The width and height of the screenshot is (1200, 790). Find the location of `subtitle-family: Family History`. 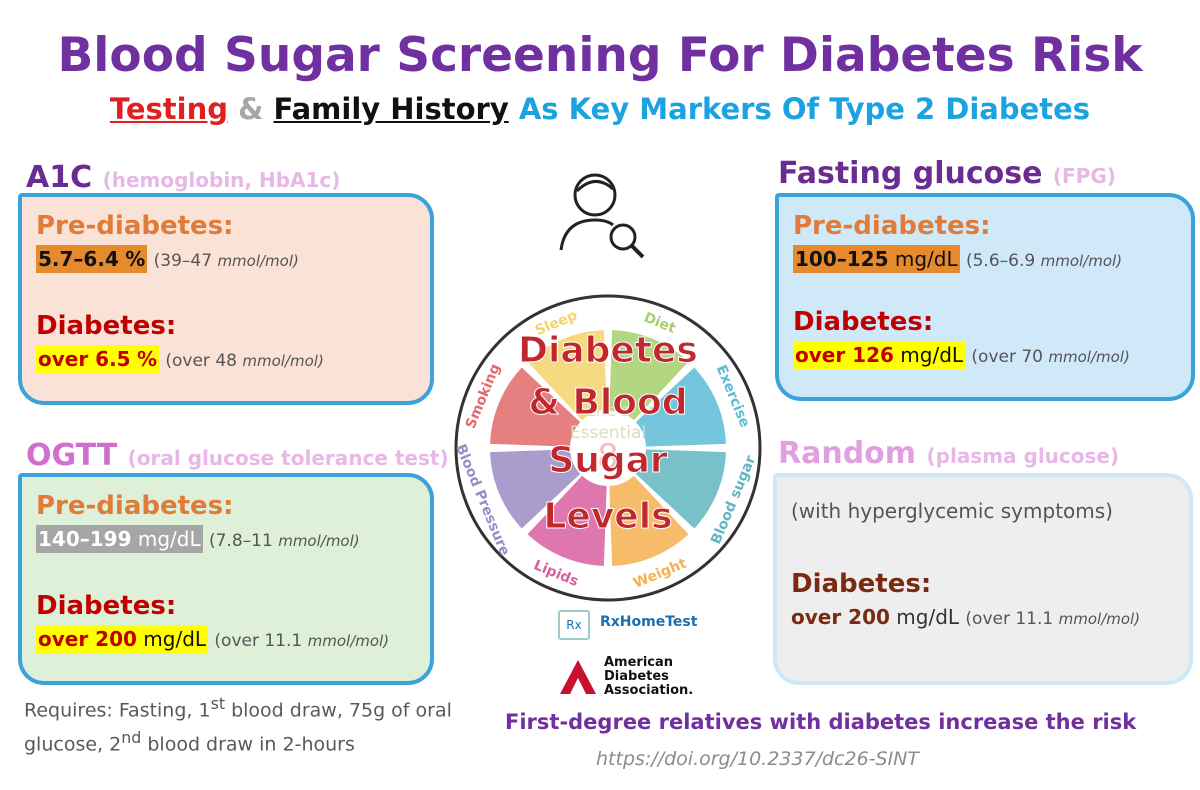

subtitle-family: Family History is located at coordinates (391, 109).